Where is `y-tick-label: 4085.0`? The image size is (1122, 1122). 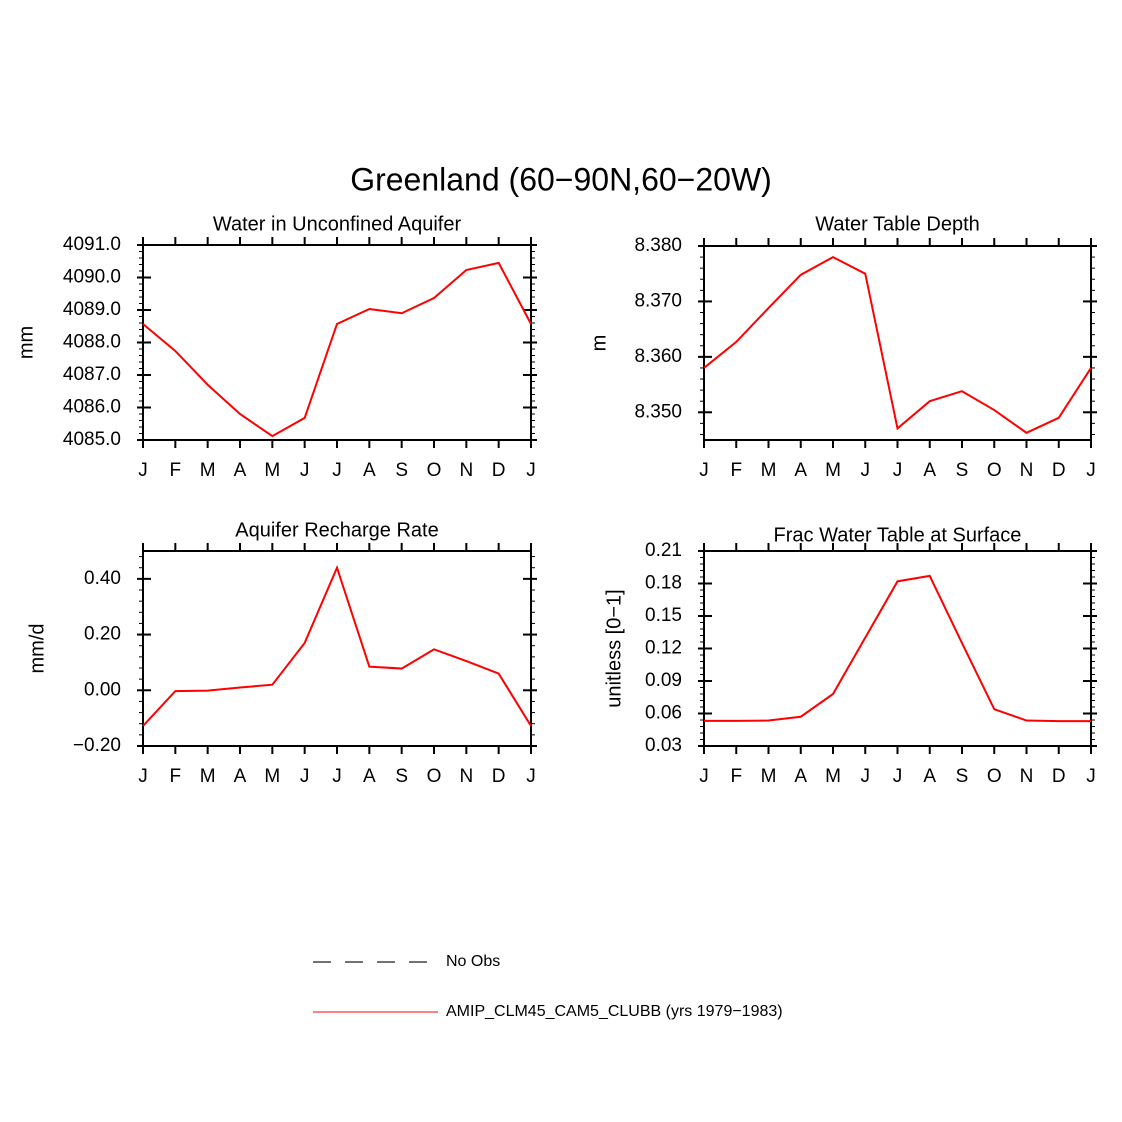 y-tick-label: 4085.0 is located at coordinates (92, 439).